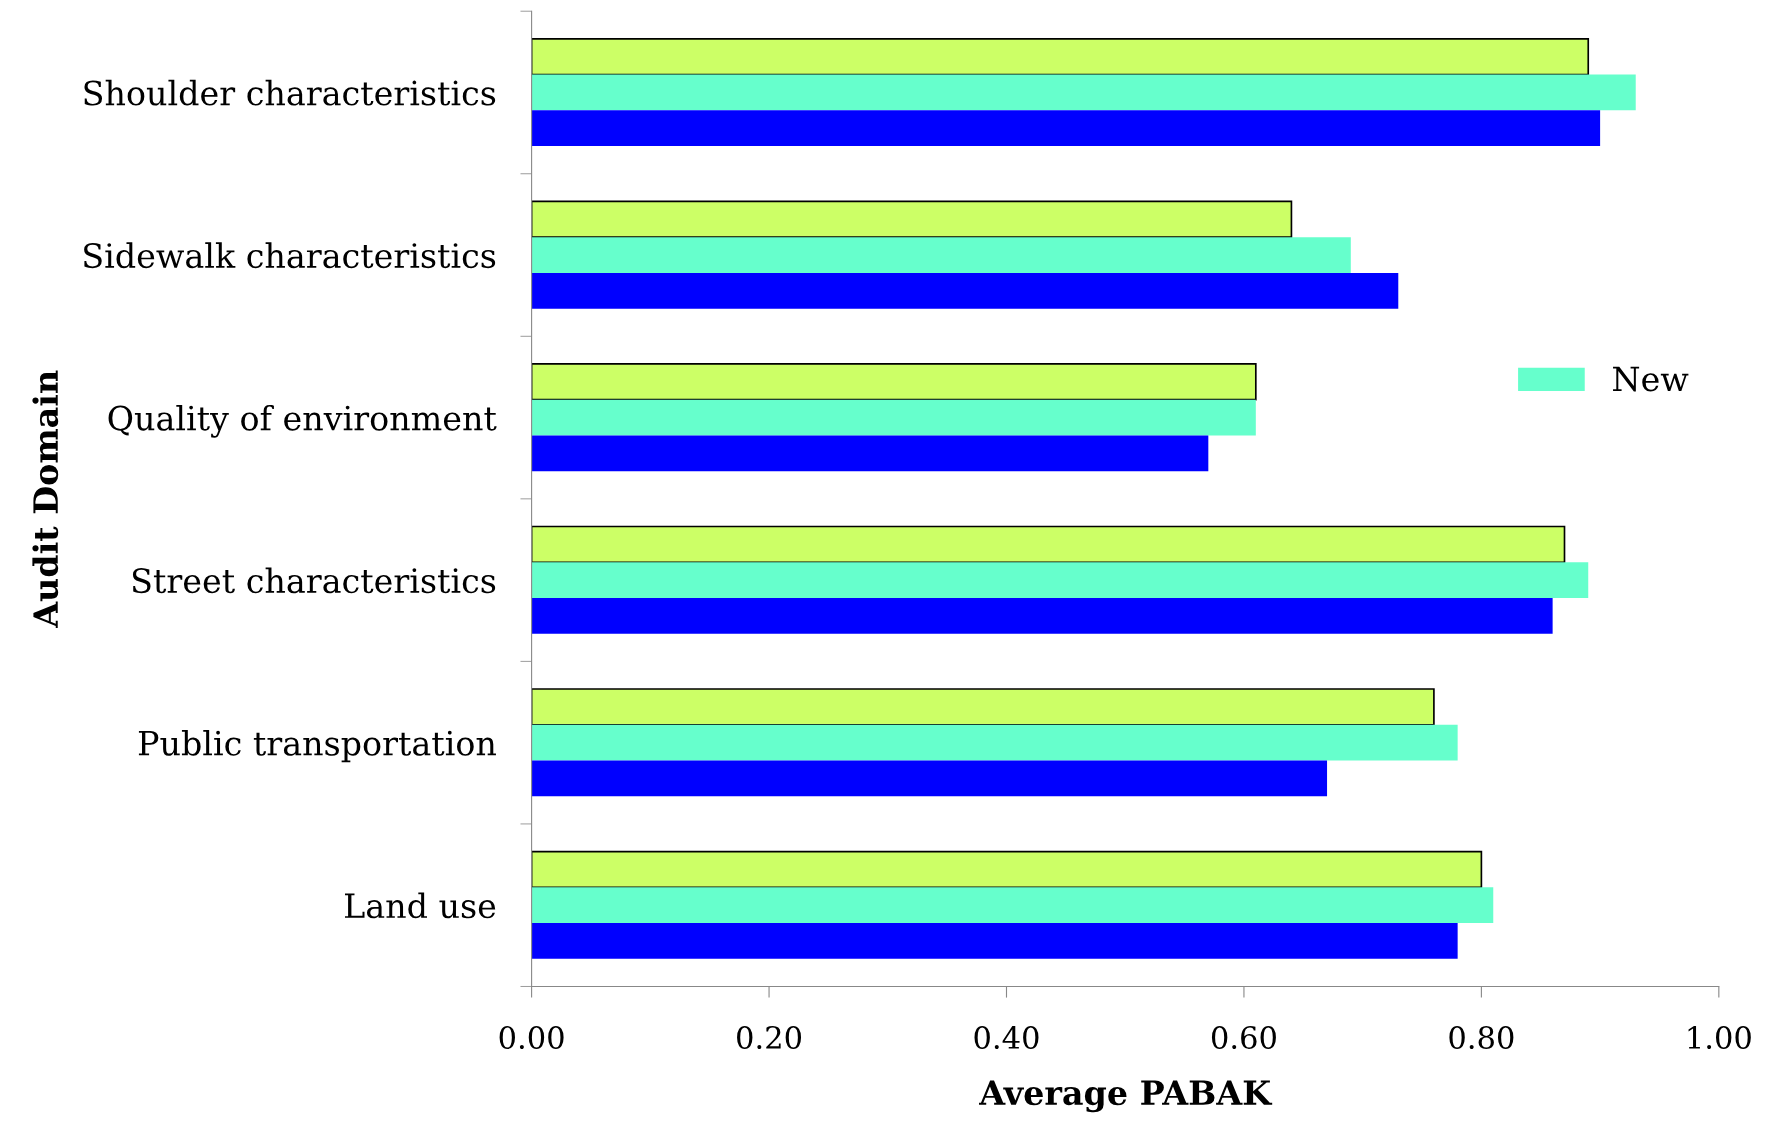  Describe the element at coordinates (314, 580) in the screenshot. I see `y-tick-label: Street characteristics` at that location.